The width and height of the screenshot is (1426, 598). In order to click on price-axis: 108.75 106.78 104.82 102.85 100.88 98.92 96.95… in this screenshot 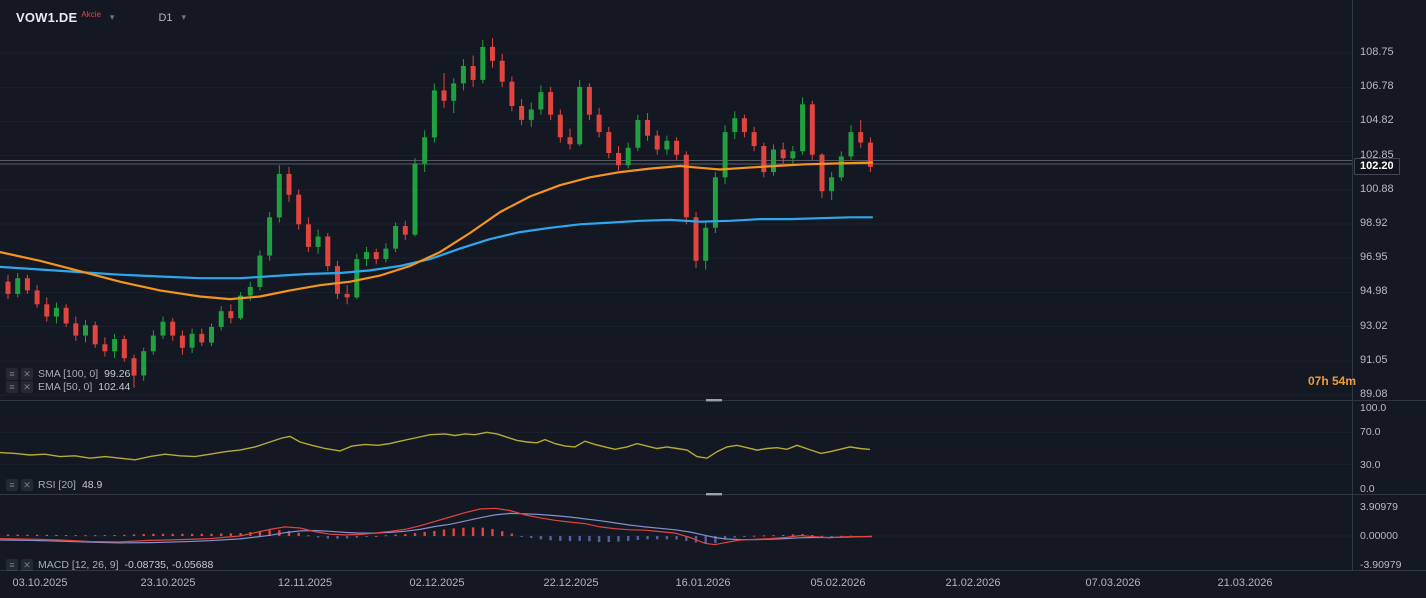, I will do `click(1393, 285)`.